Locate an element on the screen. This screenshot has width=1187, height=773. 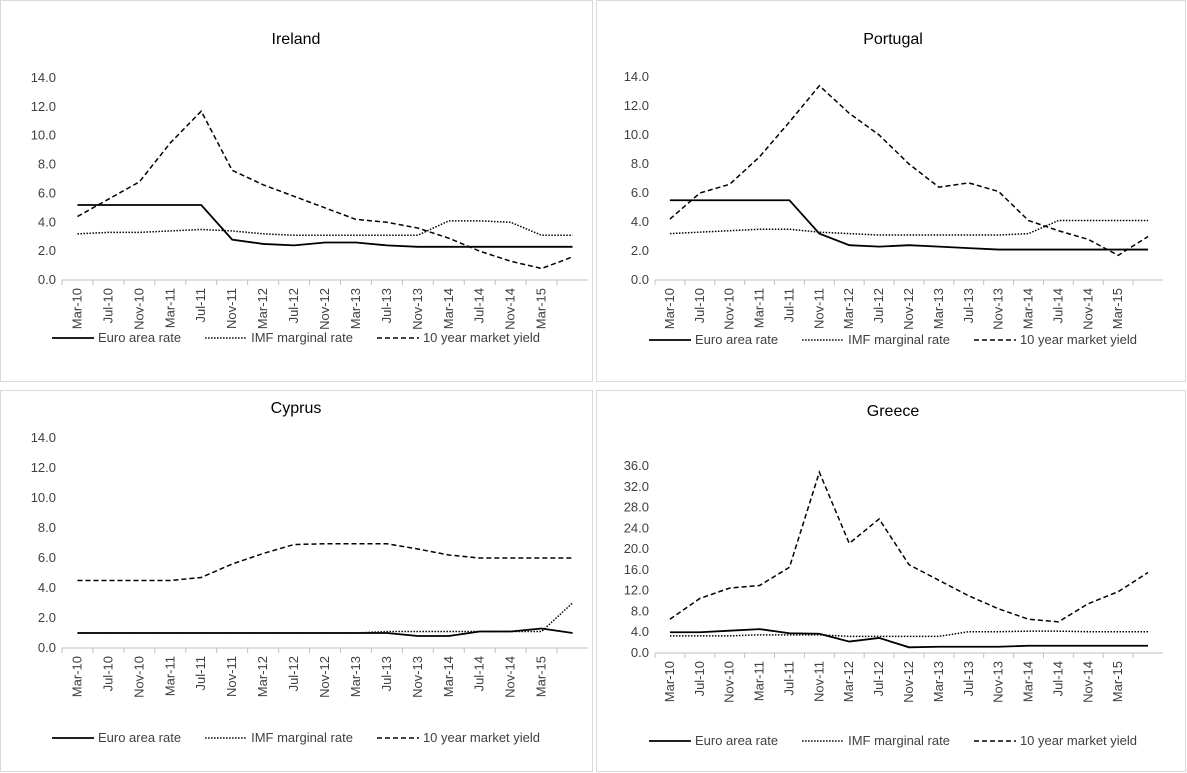
y-tick-label: 36.0 is located at coordinates (636, 465).